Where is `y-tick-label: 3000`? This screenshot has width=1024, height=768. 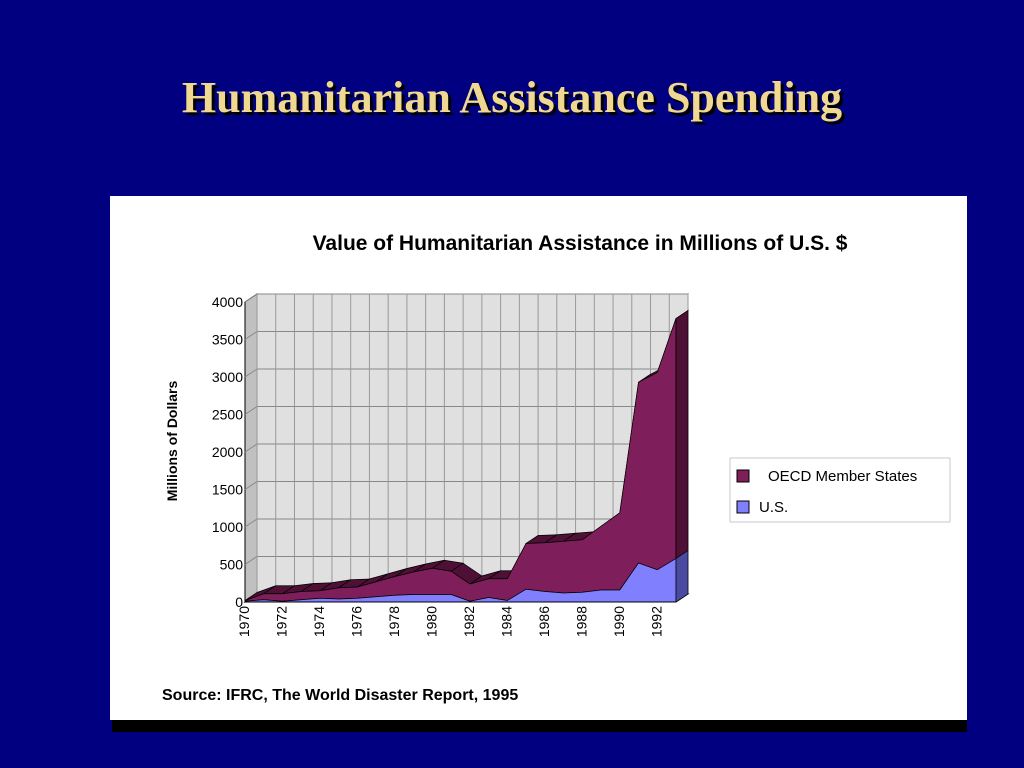
y-tick-label: 3000 is located at coordinates (227, 377).